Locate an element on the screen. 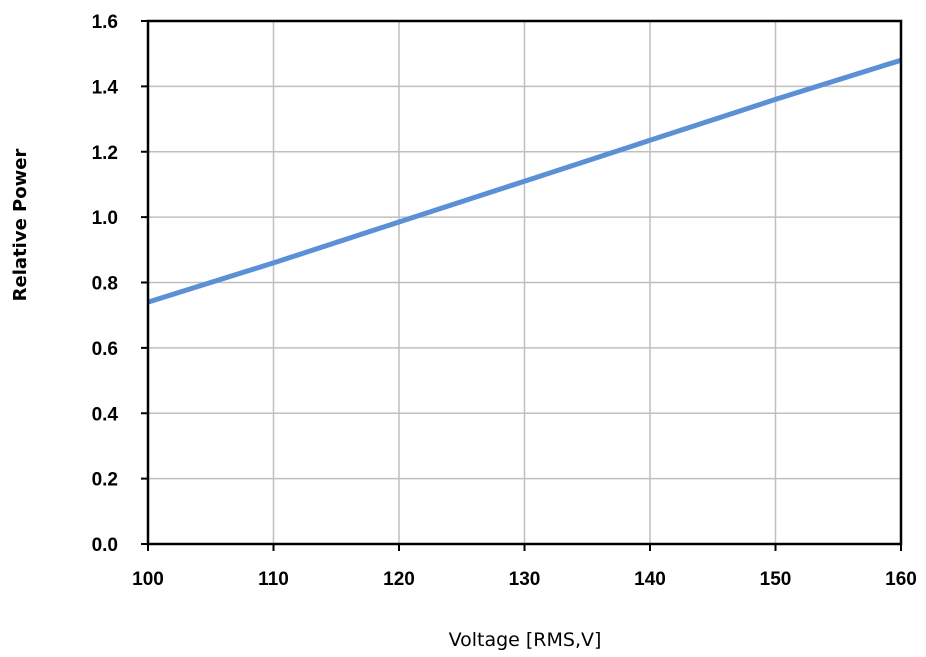  y-tick-label: 1.0 is located at coordinates (105, 218).